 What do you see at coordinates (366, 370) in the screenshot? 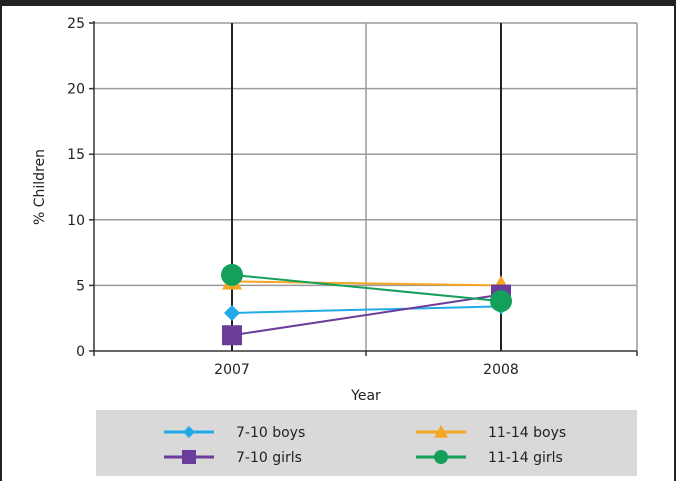
I see `x-tick-labels: 2007 2008` at bounding box center [366, 370].